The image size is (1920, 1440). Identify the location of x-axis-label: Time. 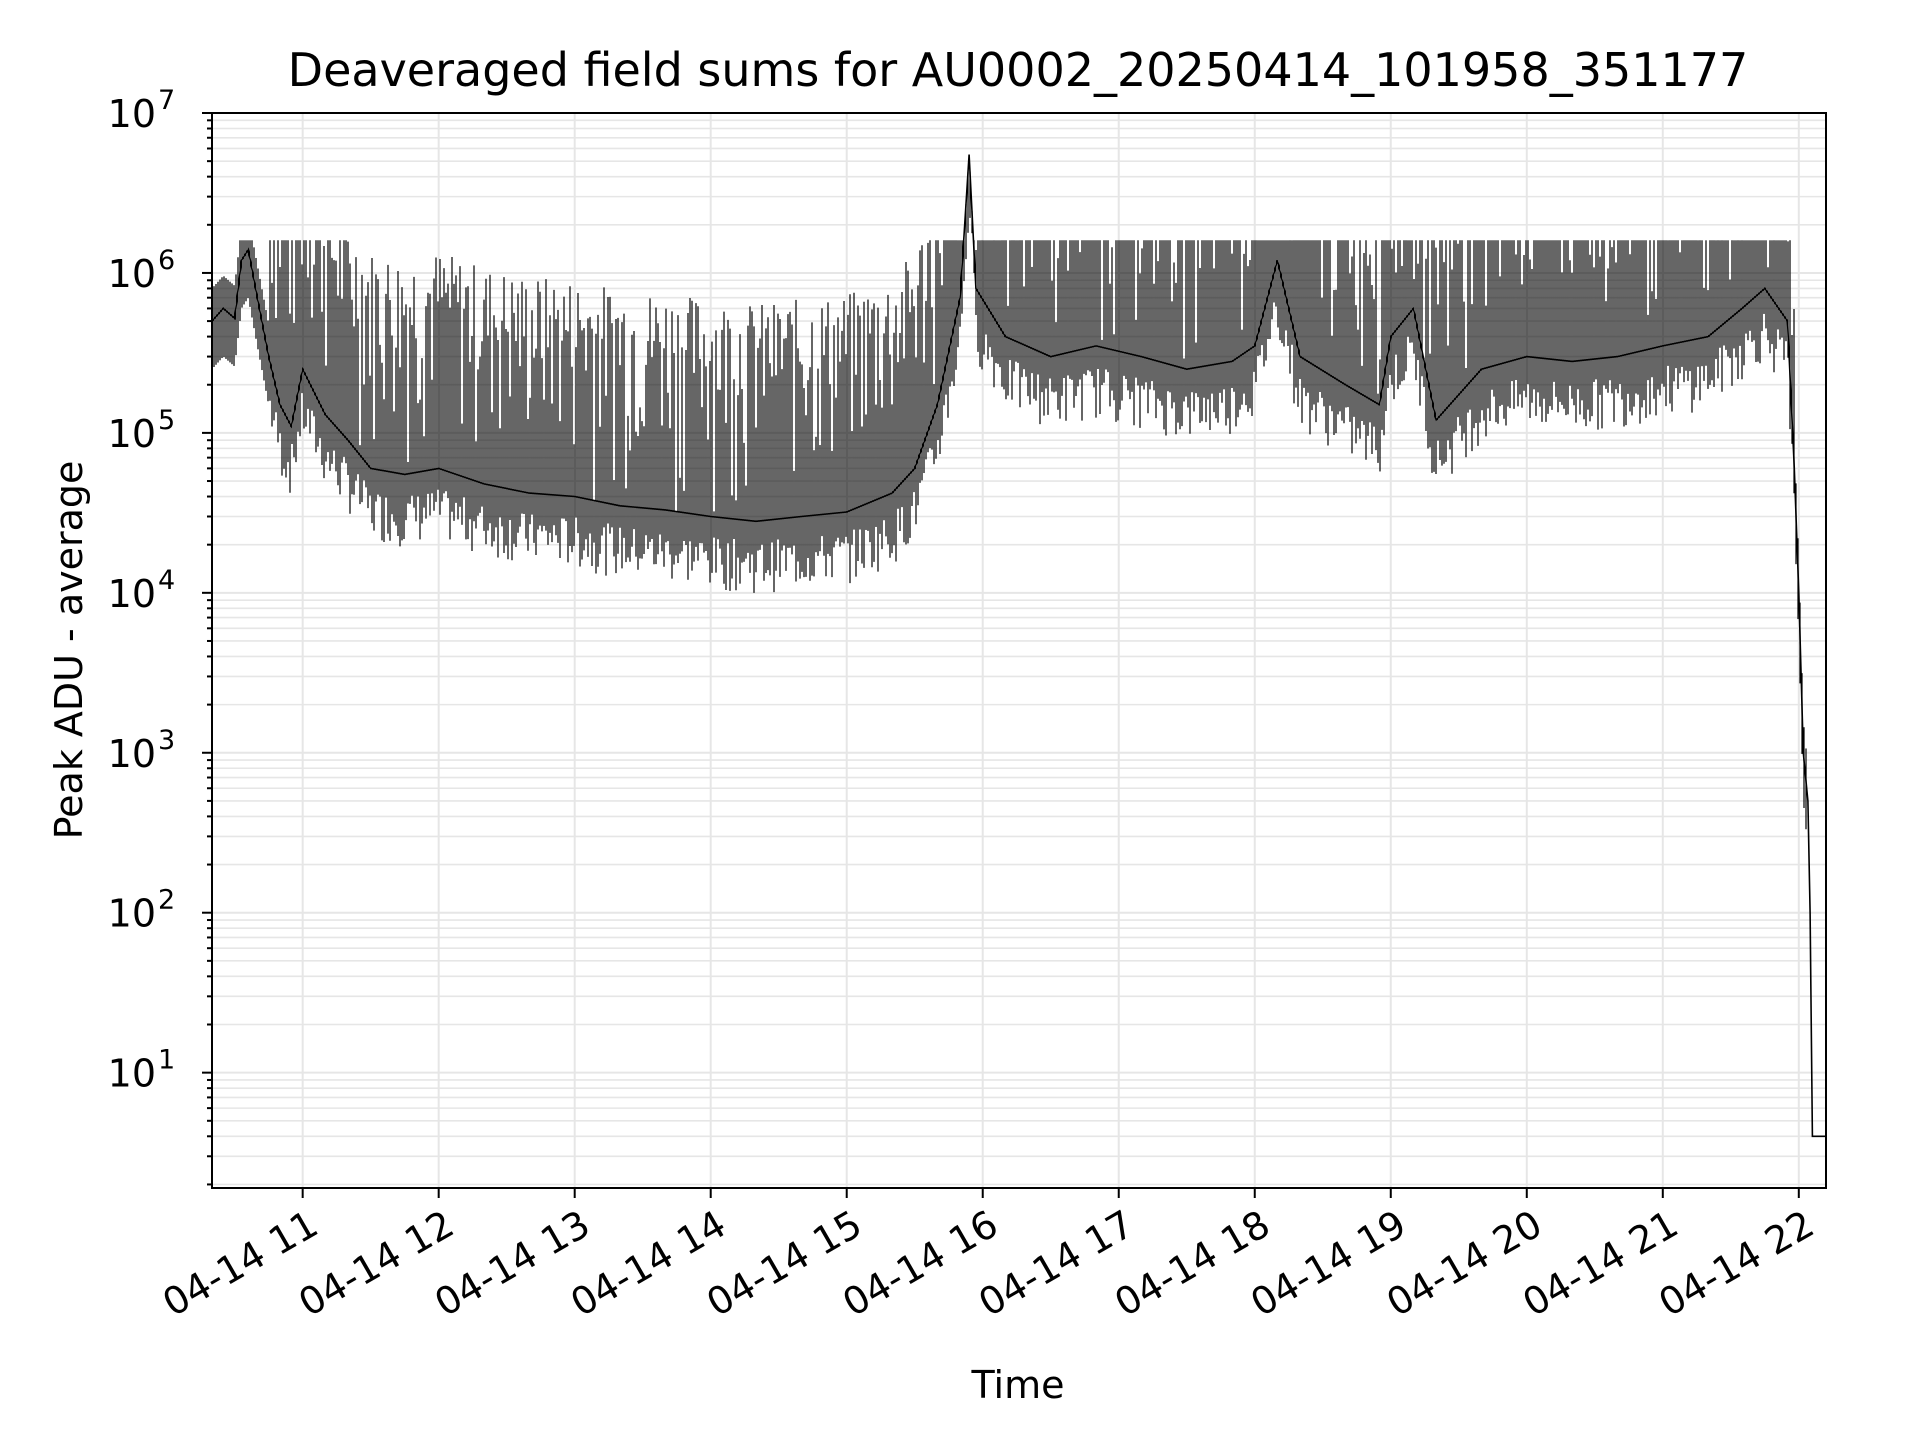
(1018, 1385).